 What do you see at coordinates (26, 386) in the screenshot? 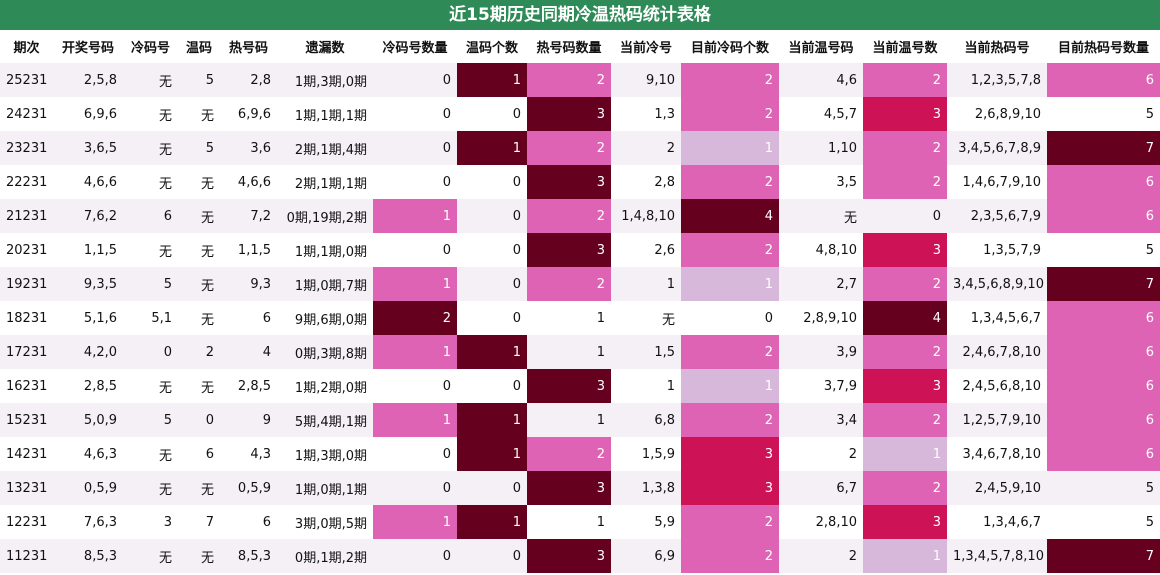
I see `table-cell: 16231` at bounding box center [26, 386].